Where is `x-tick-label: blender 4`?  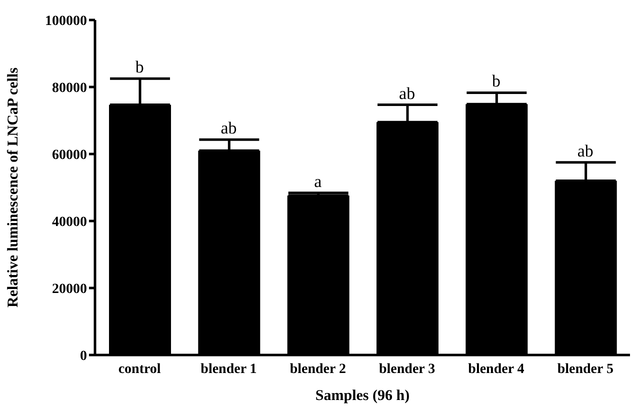 x-tick-label: blender 4 is located at coordinates (496, 369).